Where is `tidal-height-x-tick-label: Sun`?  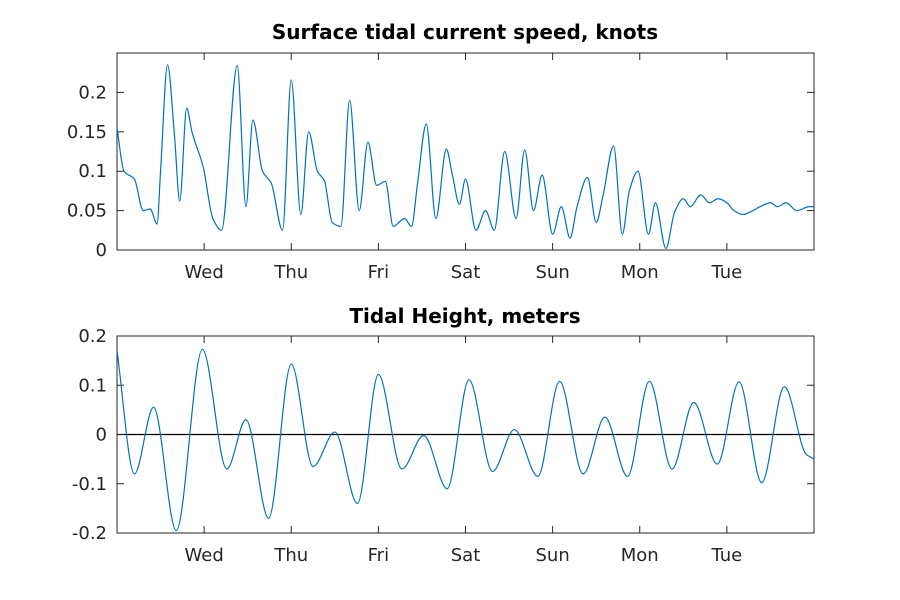
tidal-height-x-tick-label: Sun is located at coordinates (553, 555).